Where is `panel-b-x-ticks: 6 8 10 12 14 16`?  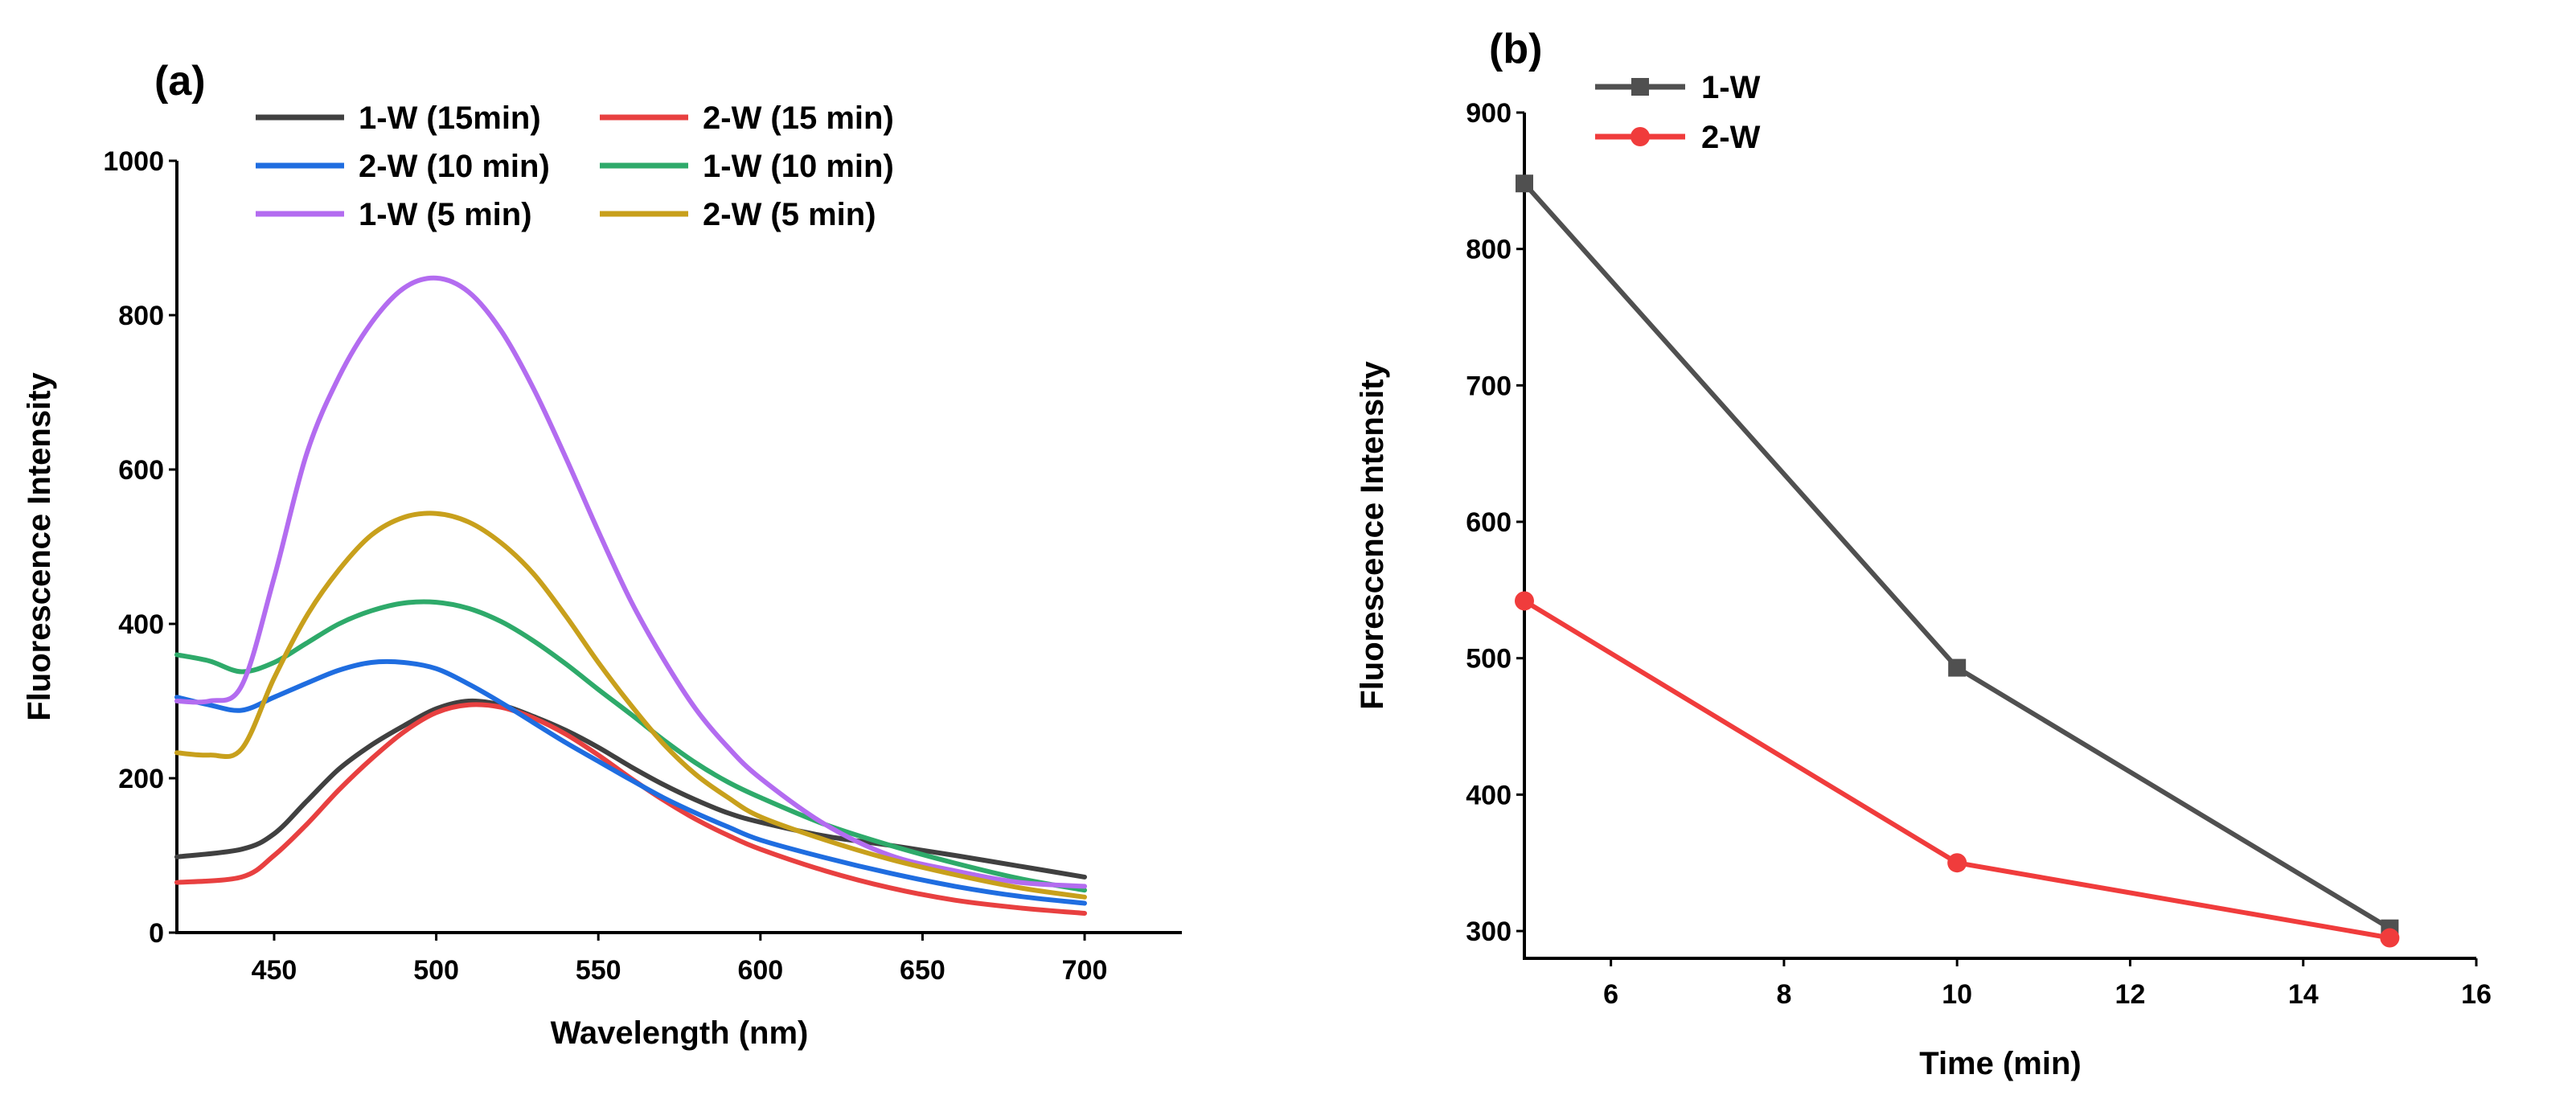 panel-b-x-ticks: 6 8 10 12 14 16 is located at coordinates (2048, 984).